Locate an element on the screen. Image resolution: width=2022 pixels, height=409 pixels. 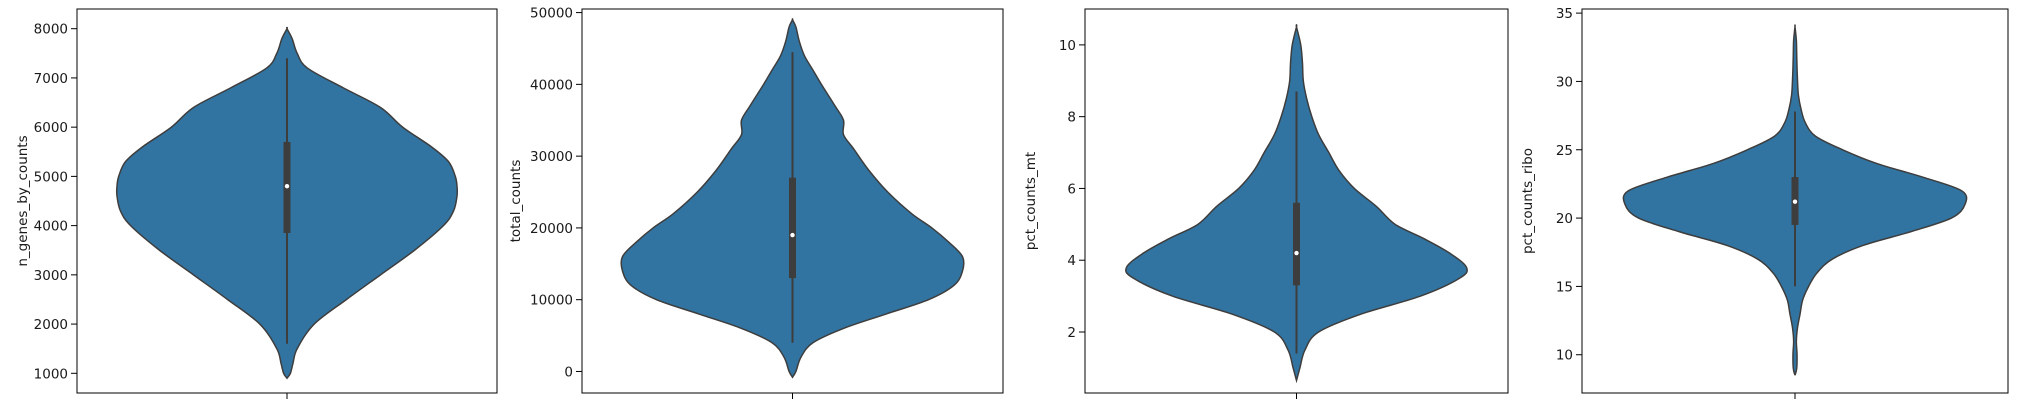
y-tick-label: 4000 is located at coordinates (51, 227).